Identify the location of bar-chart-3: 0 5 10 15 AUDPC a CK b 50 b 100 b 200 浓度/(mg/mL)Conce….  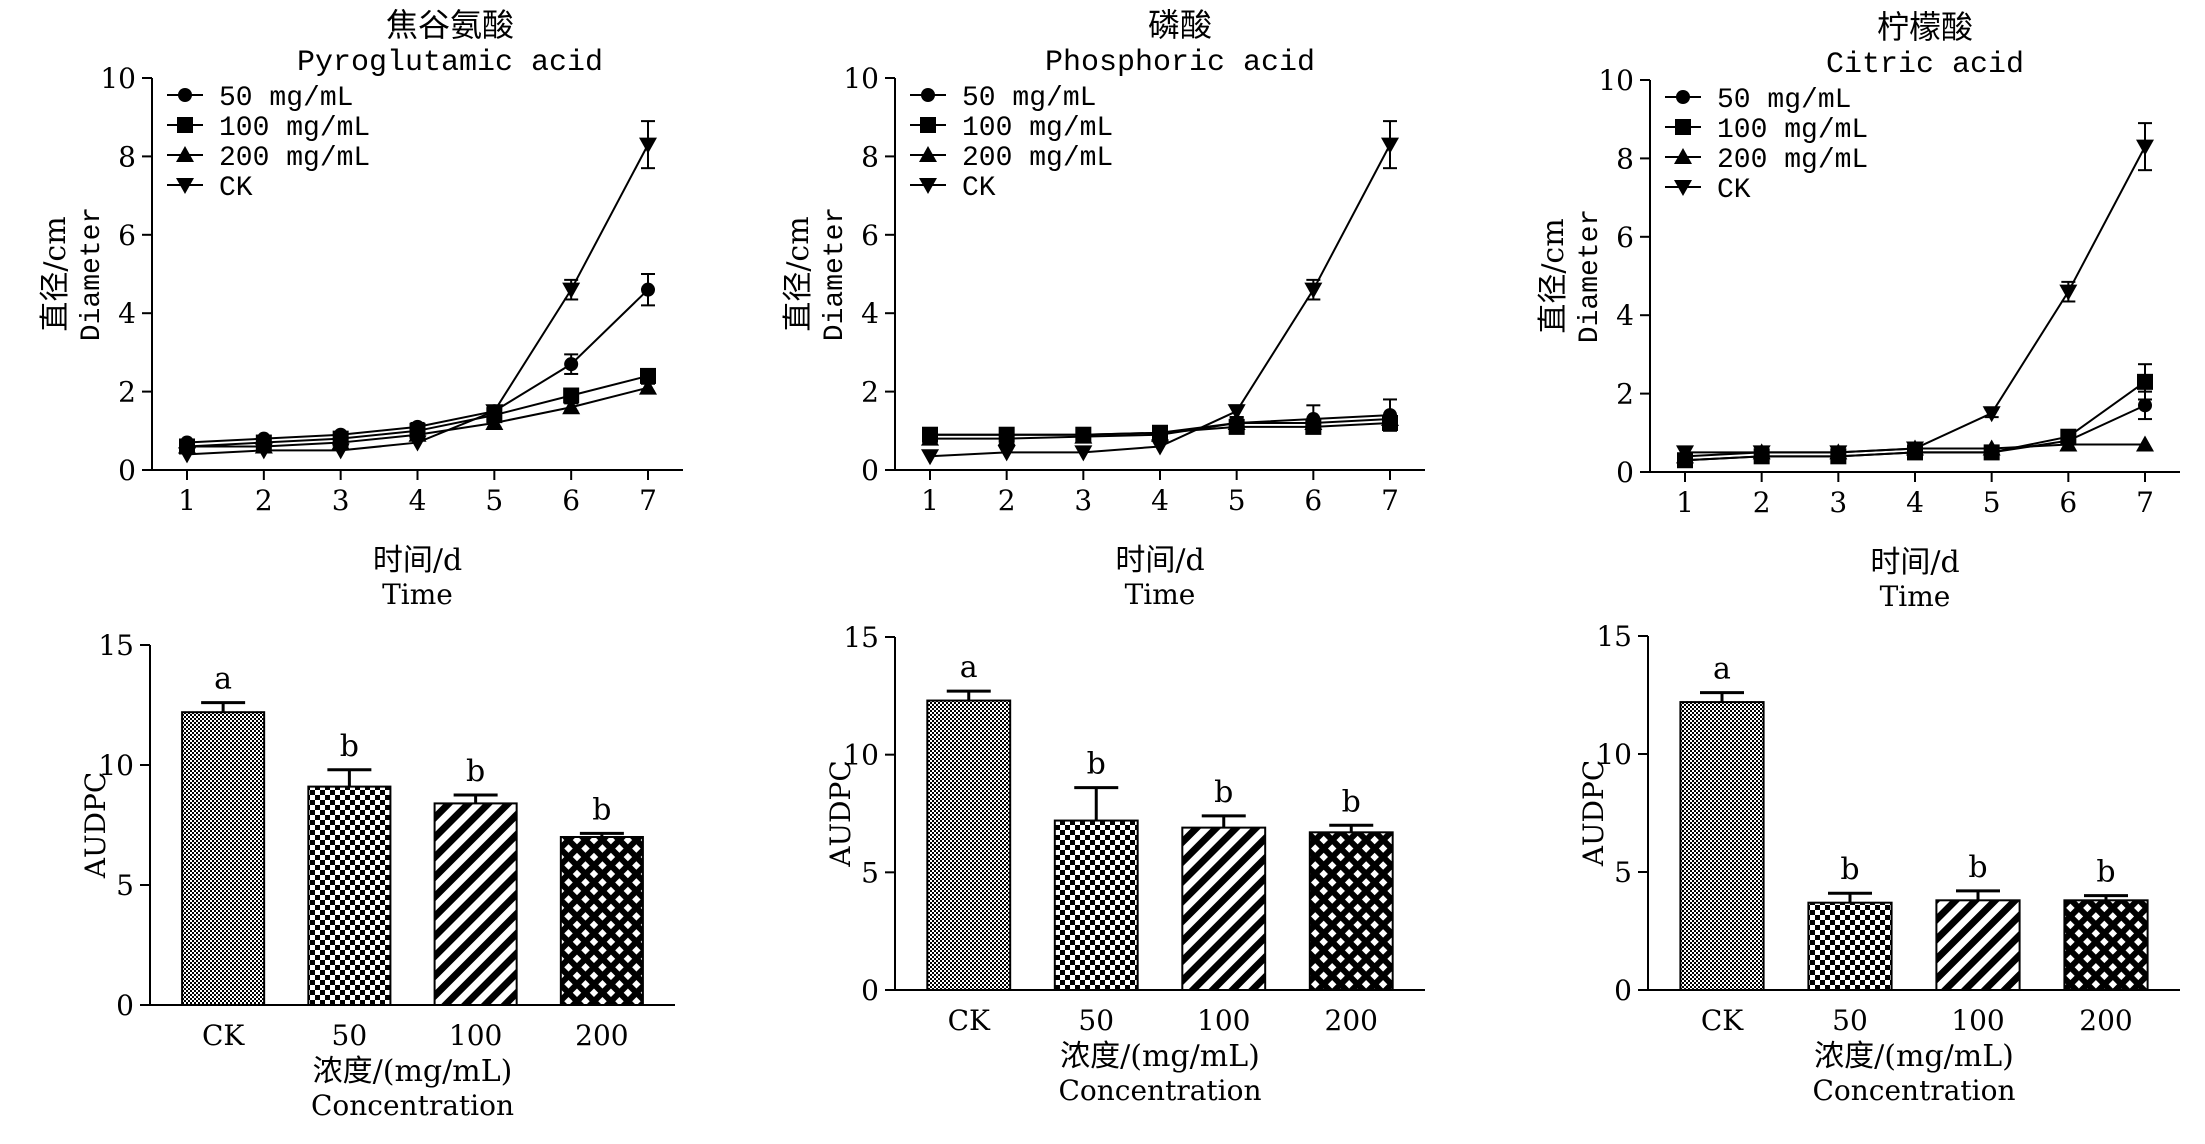
(1878, 863).